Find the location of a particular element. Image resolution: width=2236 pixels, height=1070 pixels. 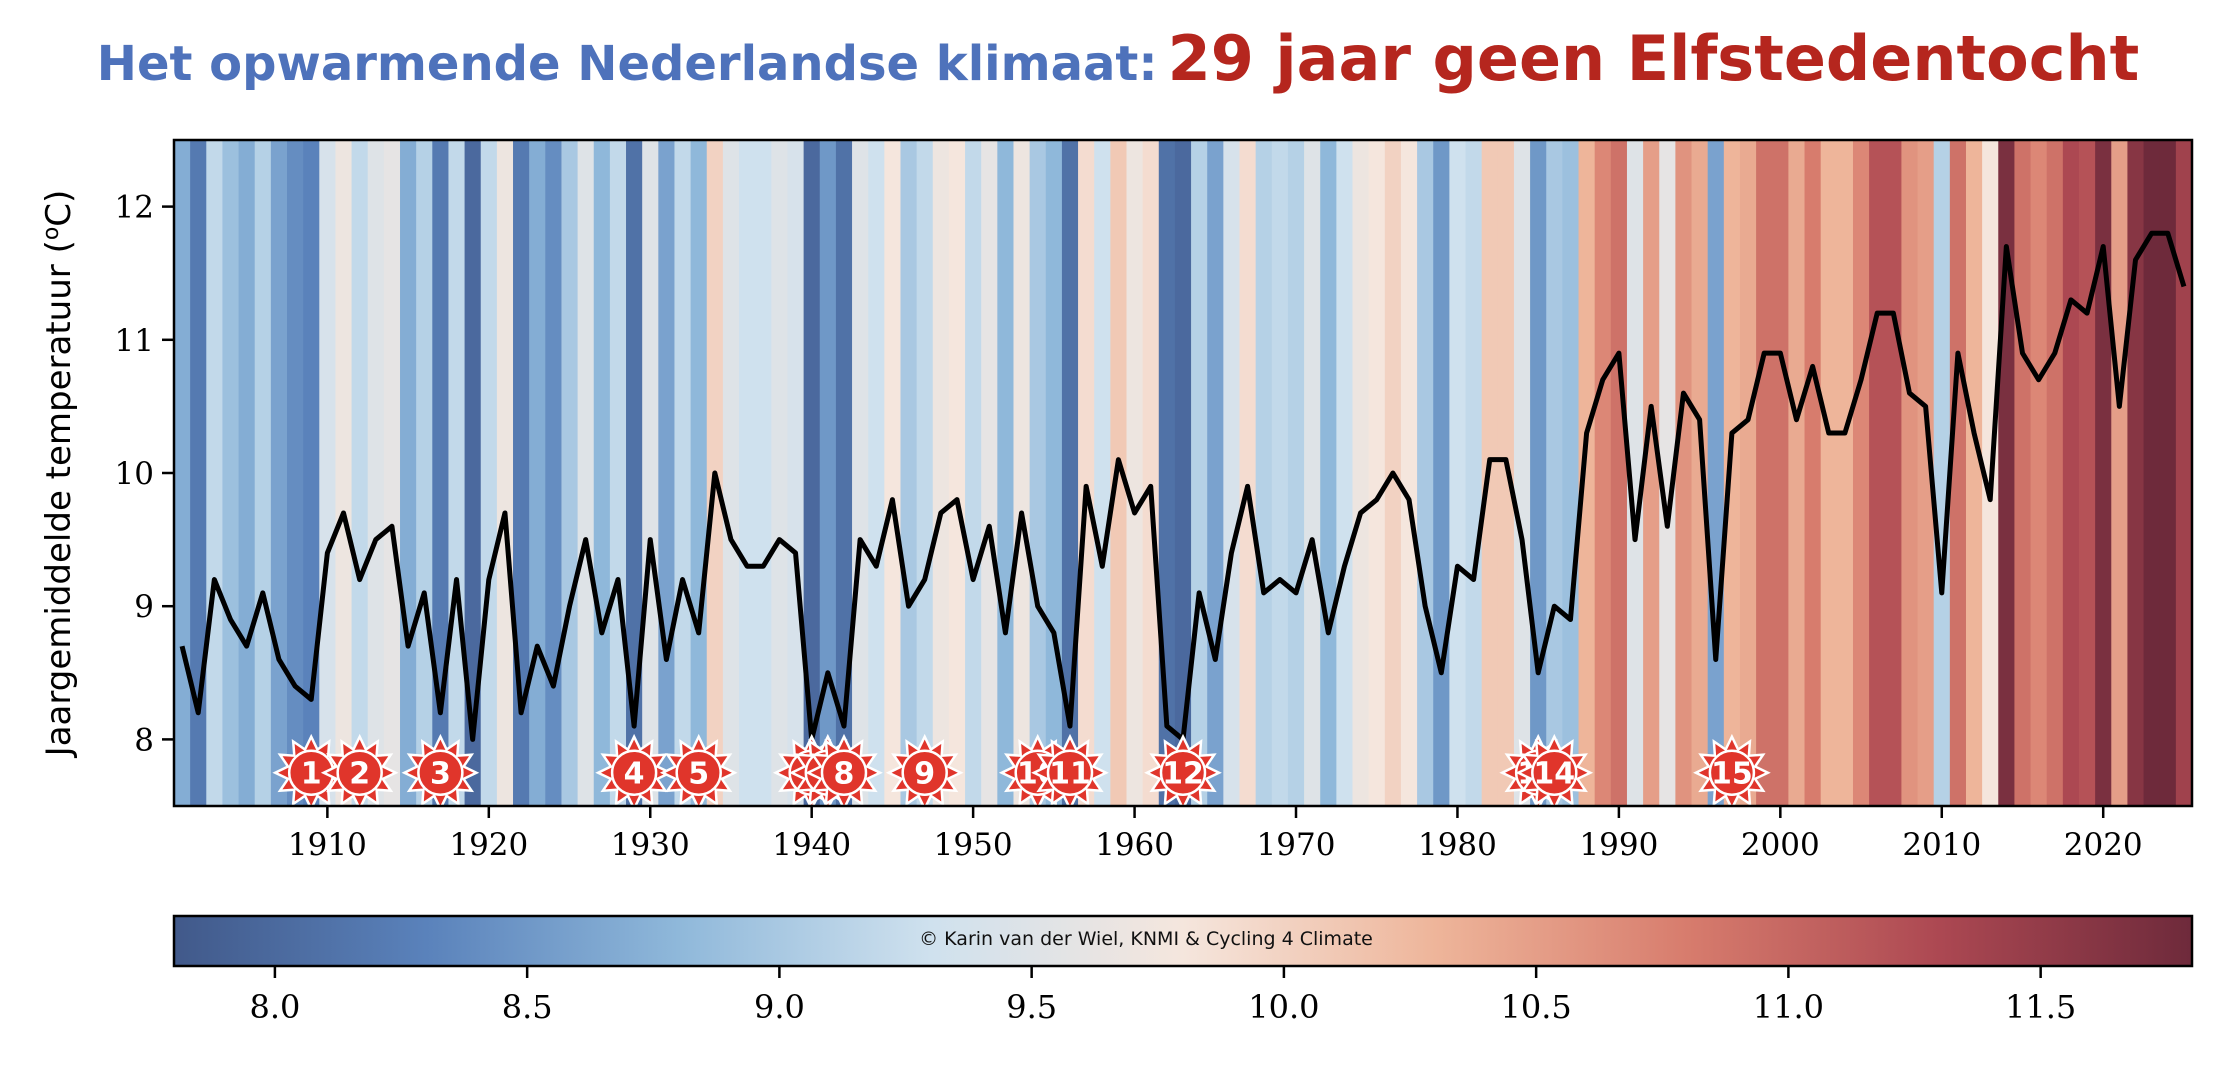

stripe-1953 is located at coordinates (1022, 473).